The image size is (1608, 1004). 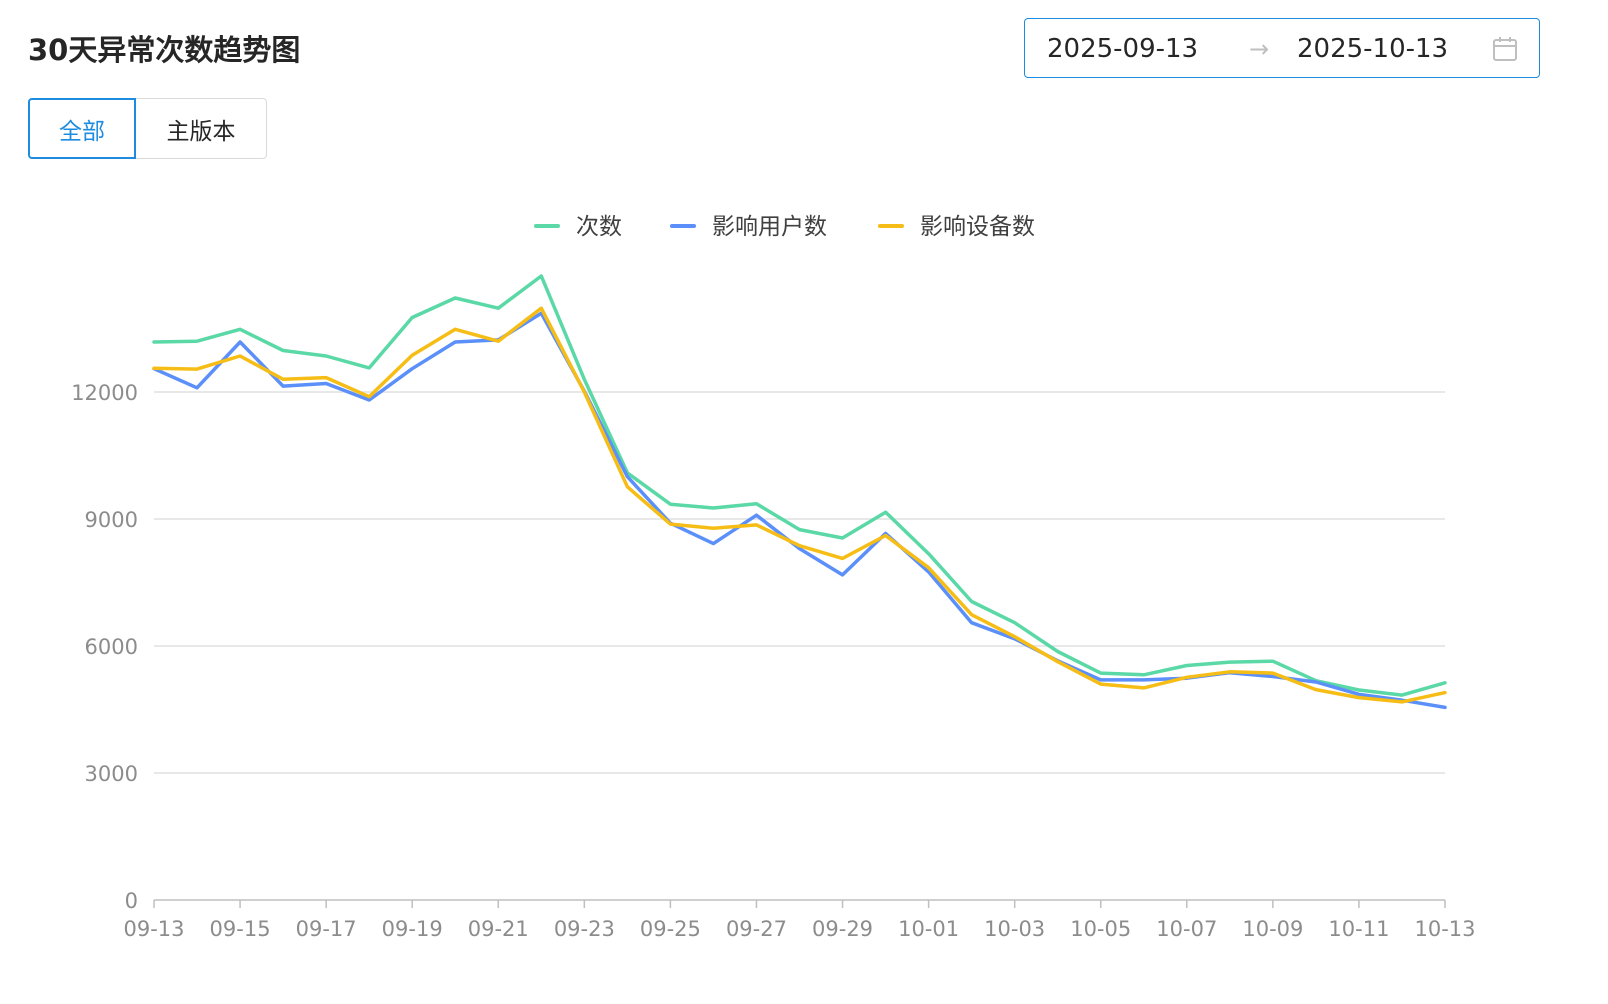 I want to click on x-tick-label: 09-23, so click(x=584, y=929).